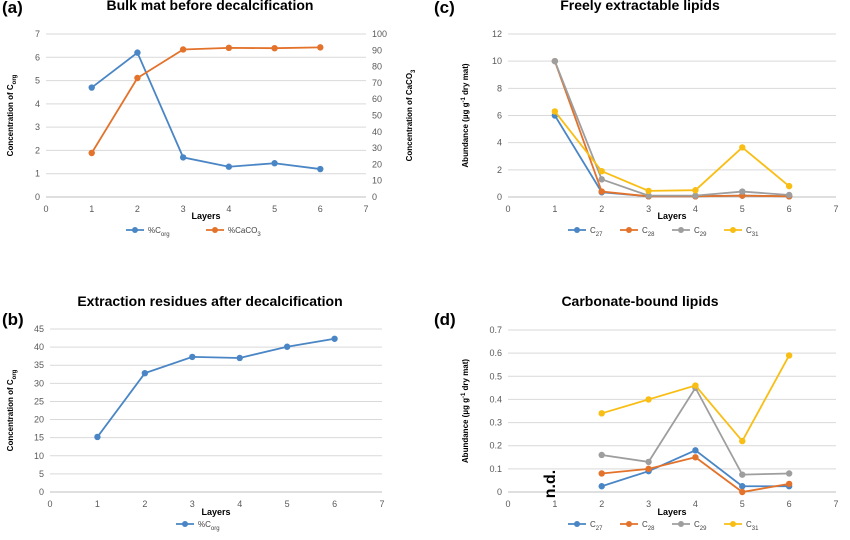 The width and height of the screenshot is (850, 540). Describe the element at coordinates (585, 232) in the screenshot. I see `legend-item: C27` at that location.